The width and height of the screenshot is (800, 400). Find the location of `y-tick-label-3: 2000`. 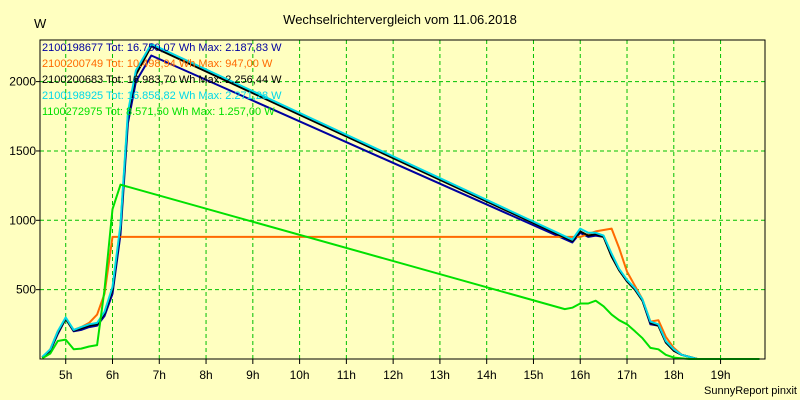

y-tick-label-3: 2000 is located at coordinates (22, 82).